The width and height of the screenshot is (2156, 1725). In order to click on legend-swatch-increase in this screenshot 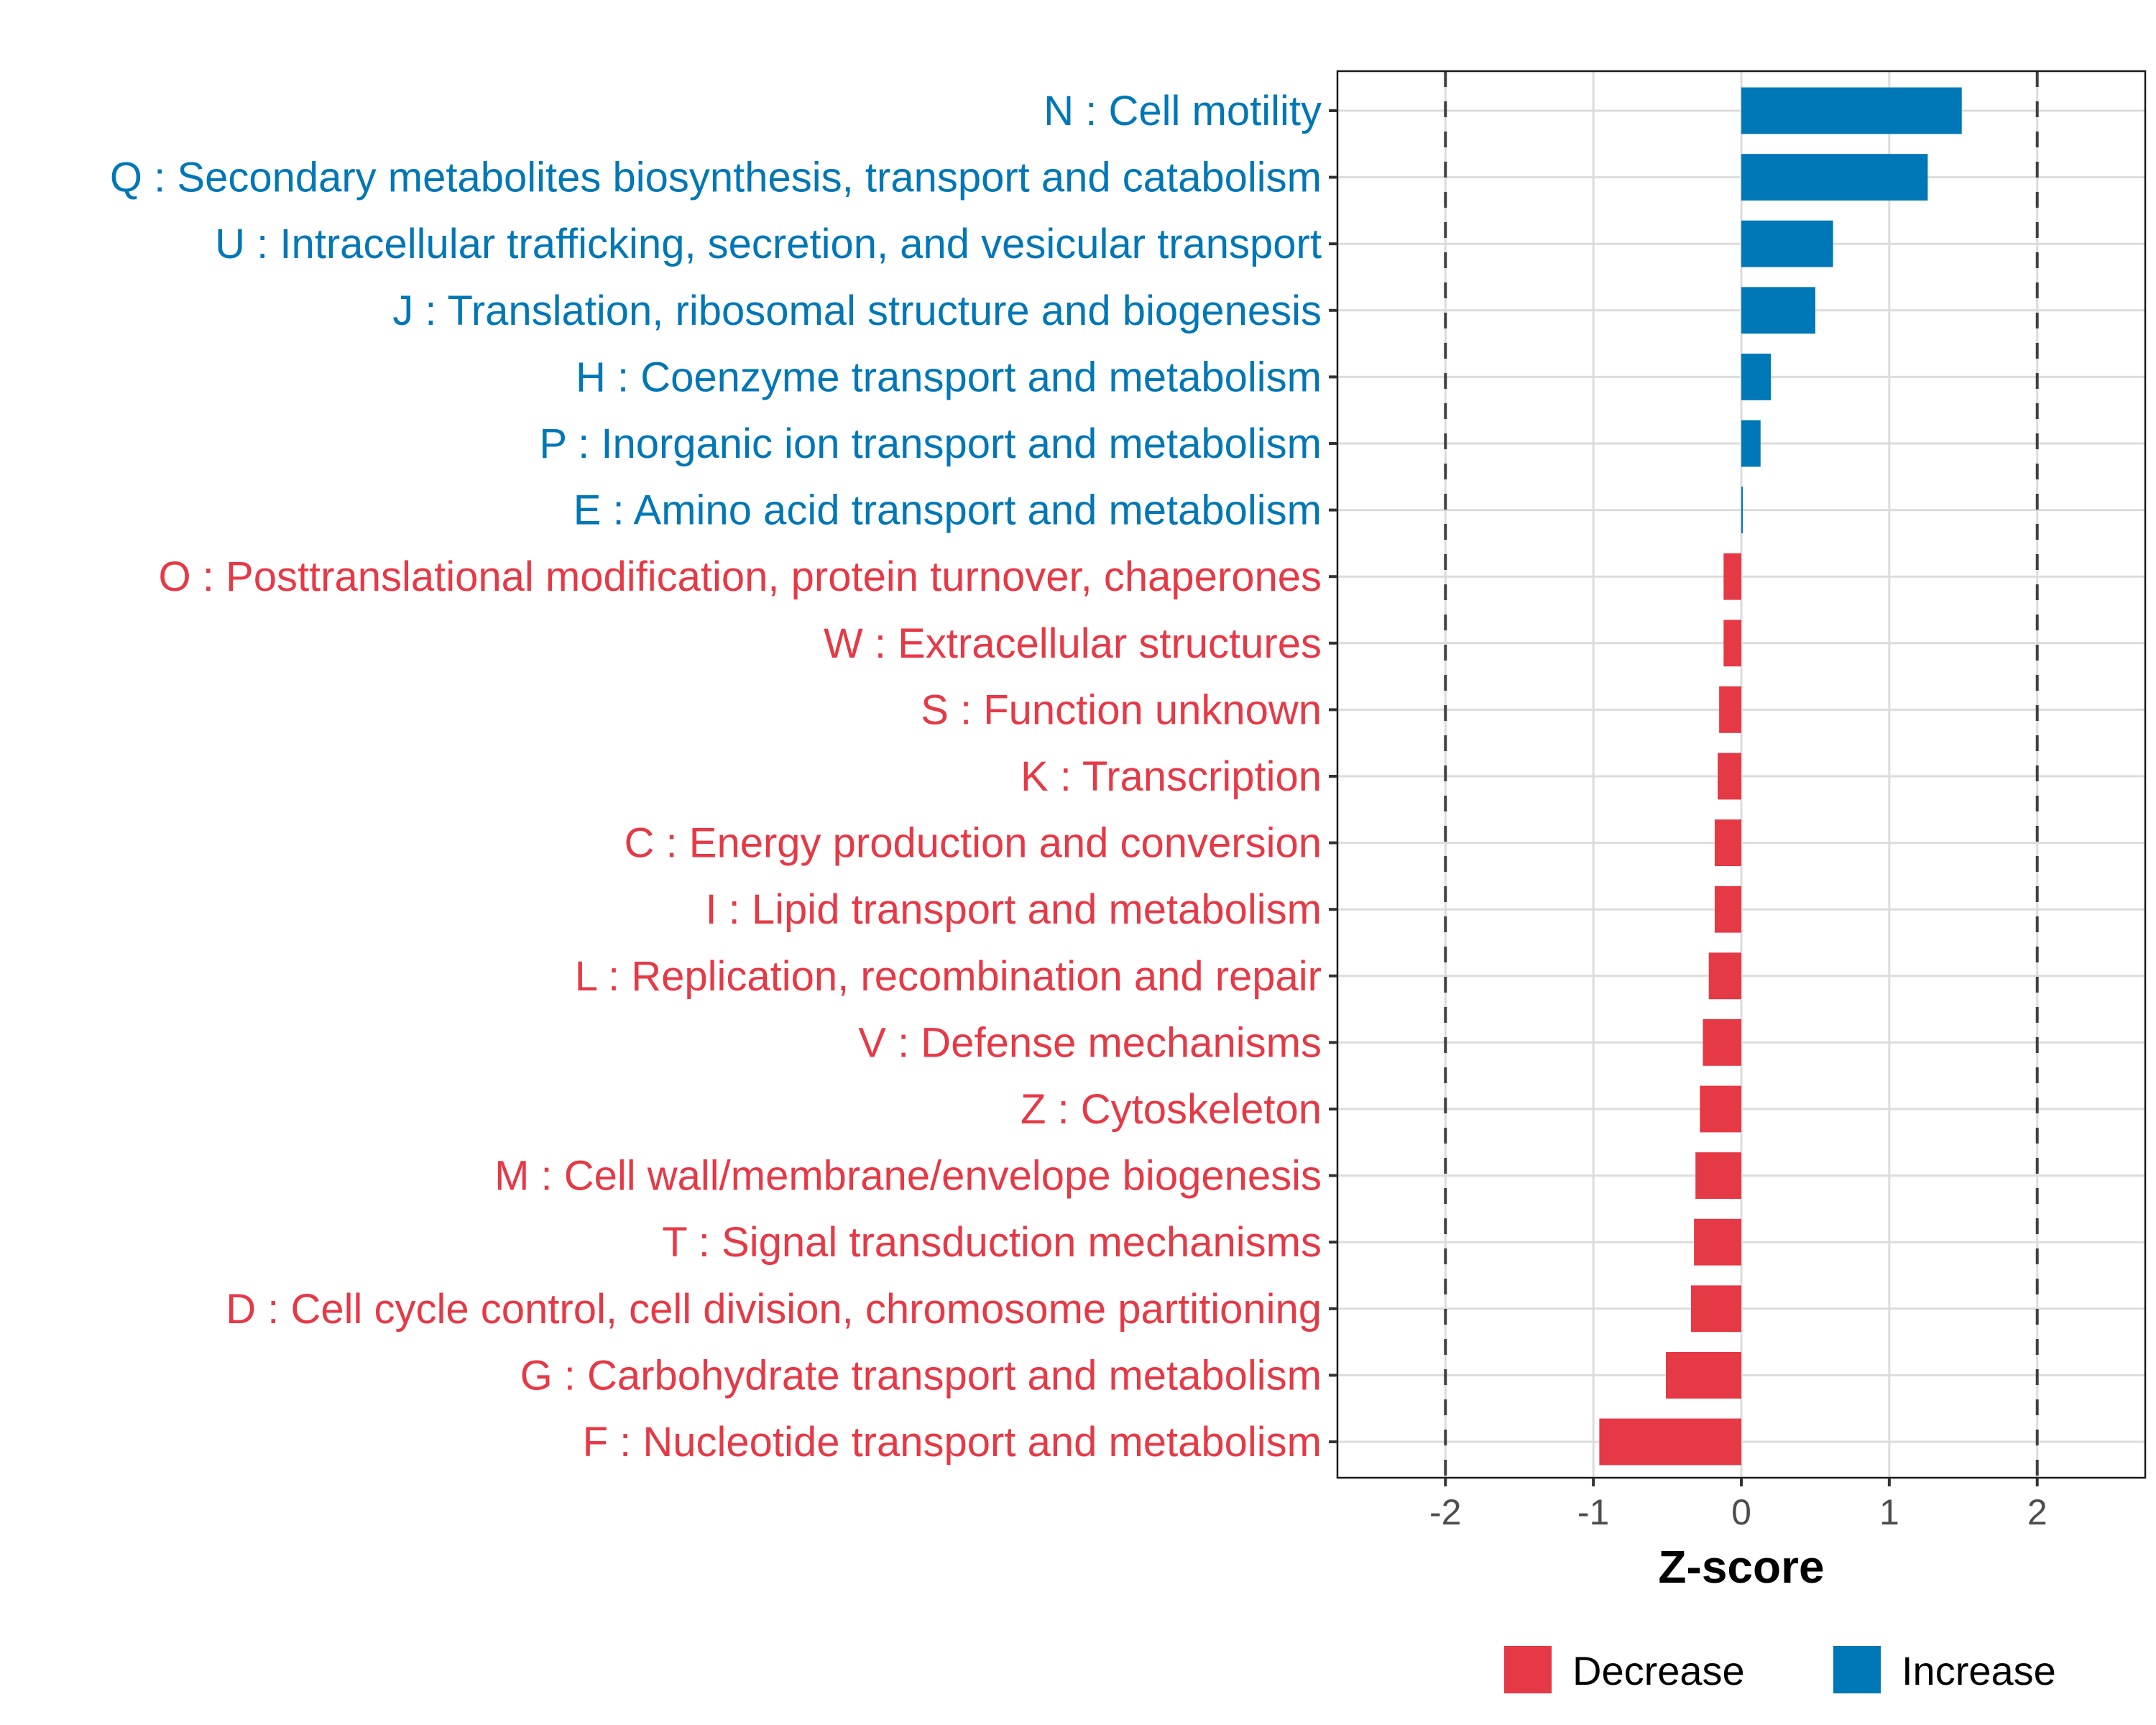, I will do `click(1857, 1669)`.